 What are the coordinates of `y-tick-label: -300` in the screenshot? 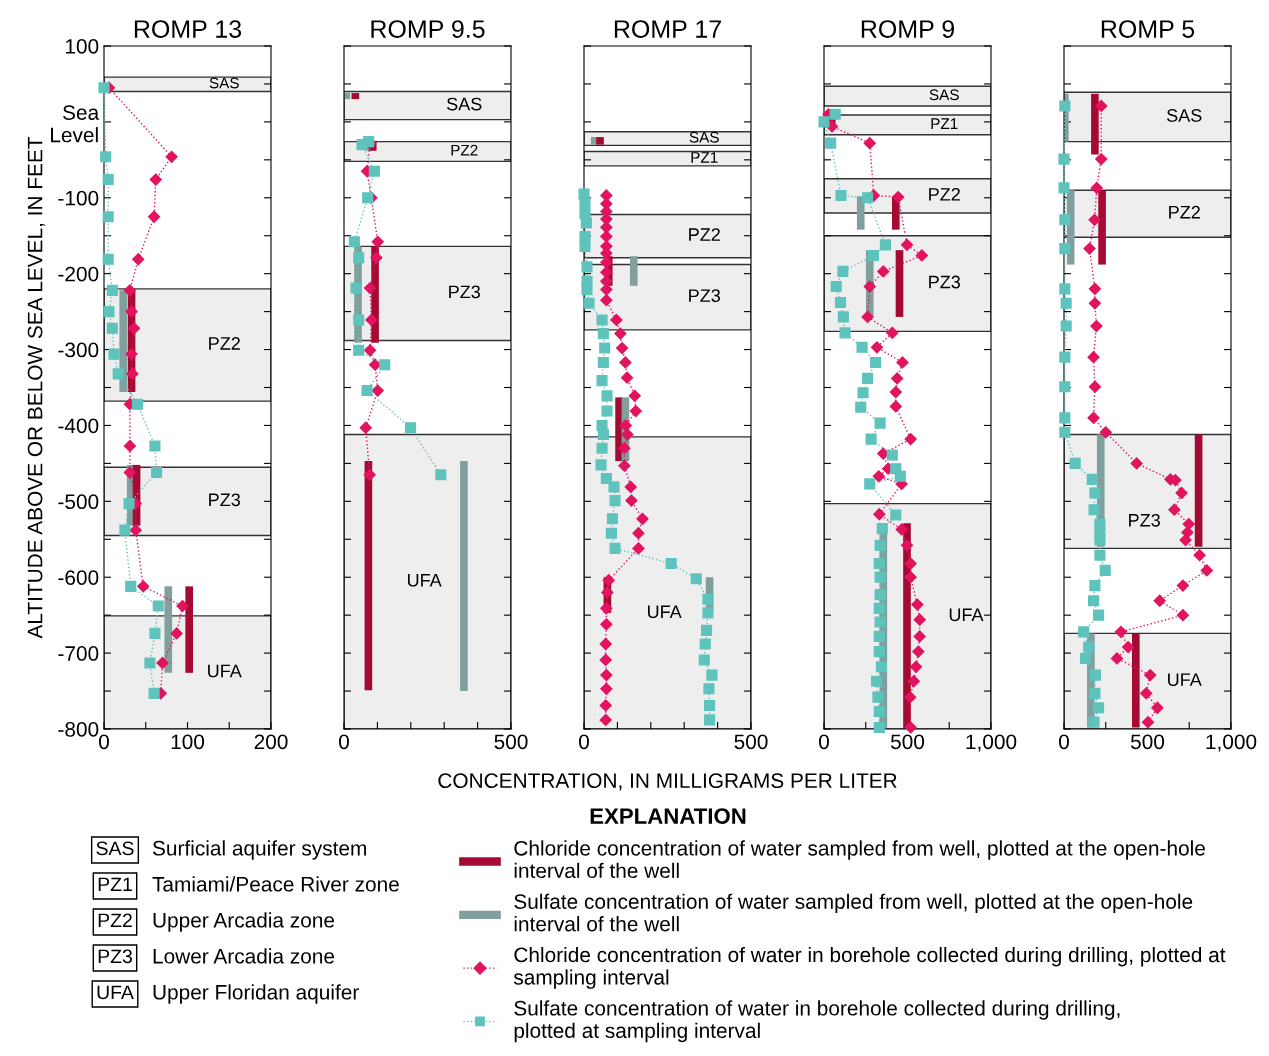 It's located at (78, 350).